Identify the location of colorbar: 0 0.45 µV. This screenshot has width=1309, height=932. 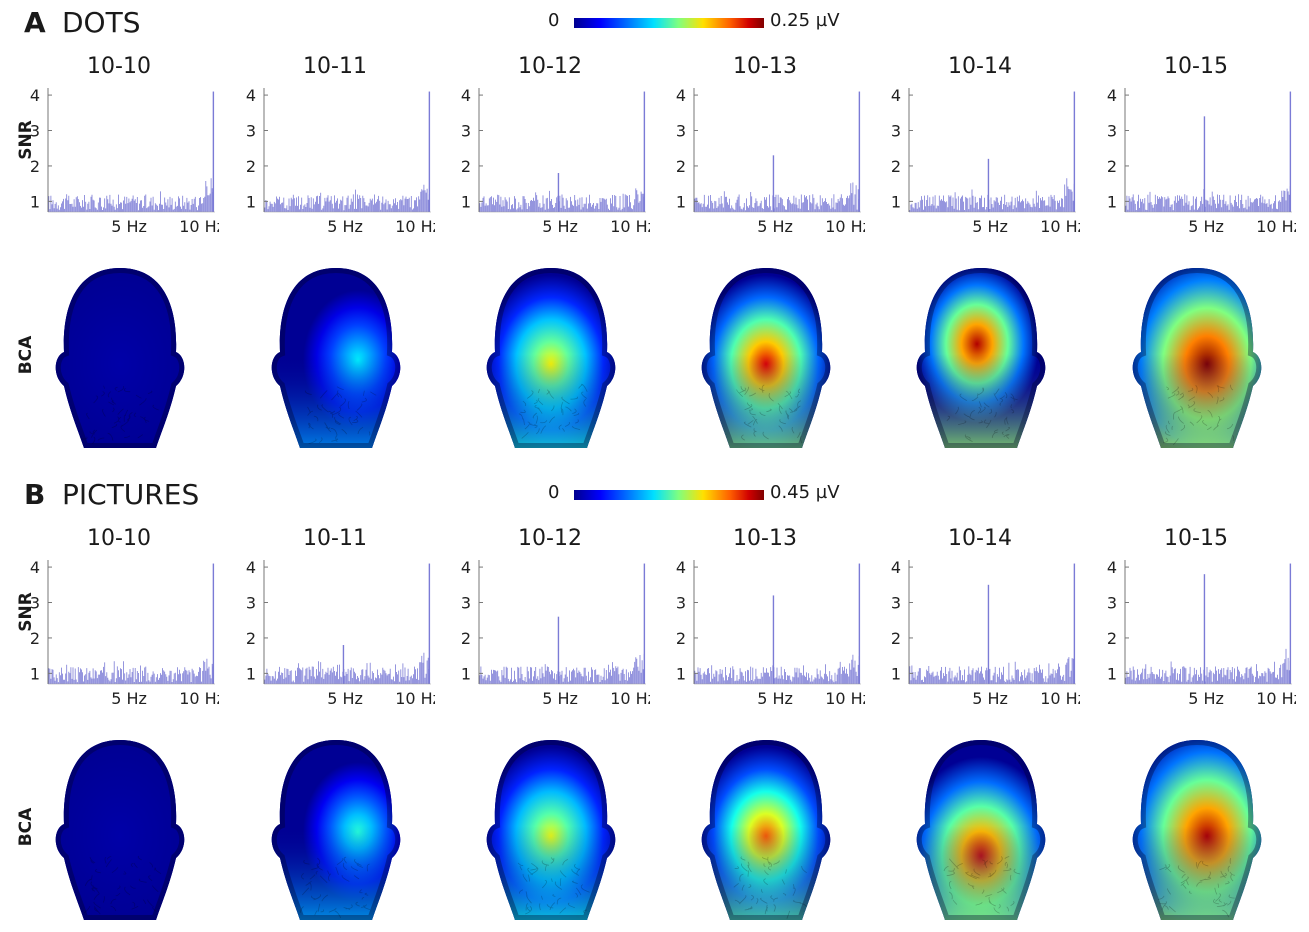
(708, 495).